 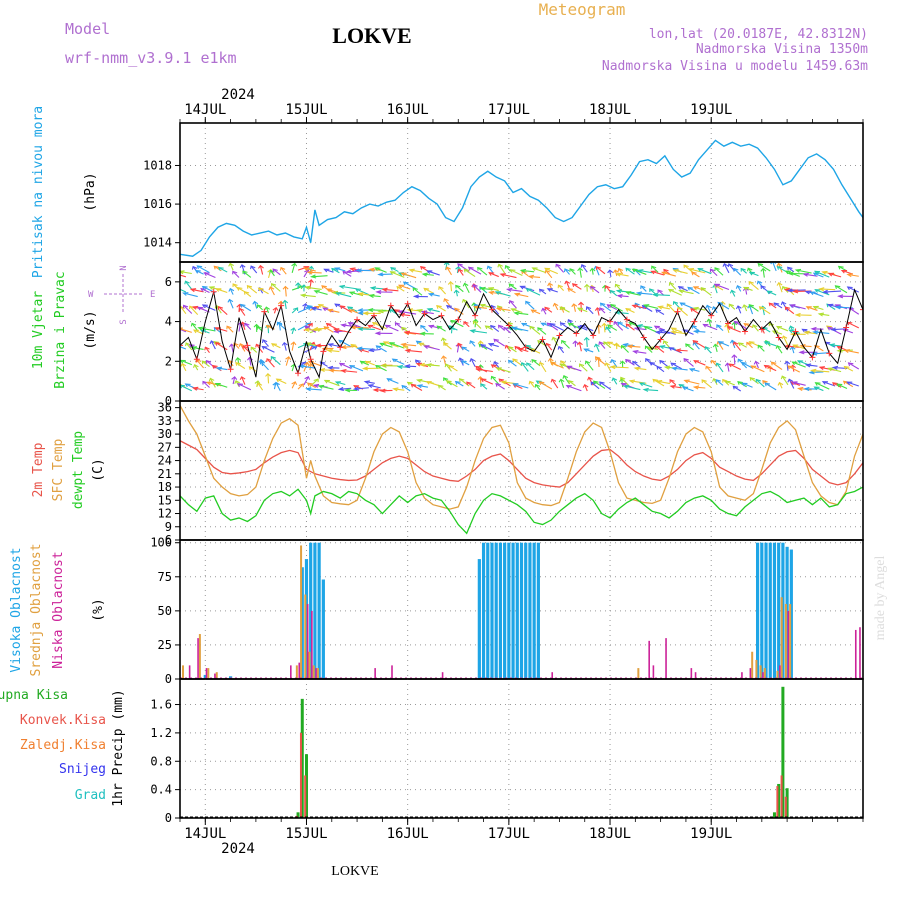 I want to click on y-tick-label: 15, so click(x=165, y=500).